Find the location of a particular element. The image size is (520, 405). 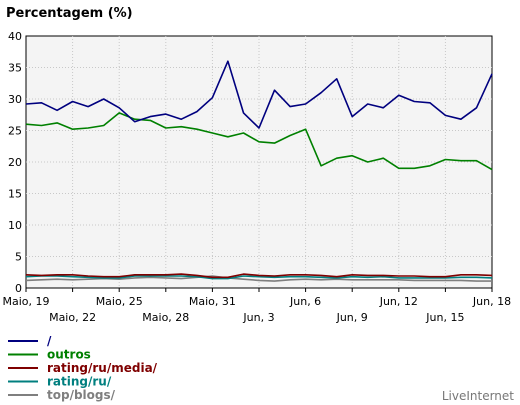

x-tick-label: Jun, 15 is located at coordinates (444, 317).